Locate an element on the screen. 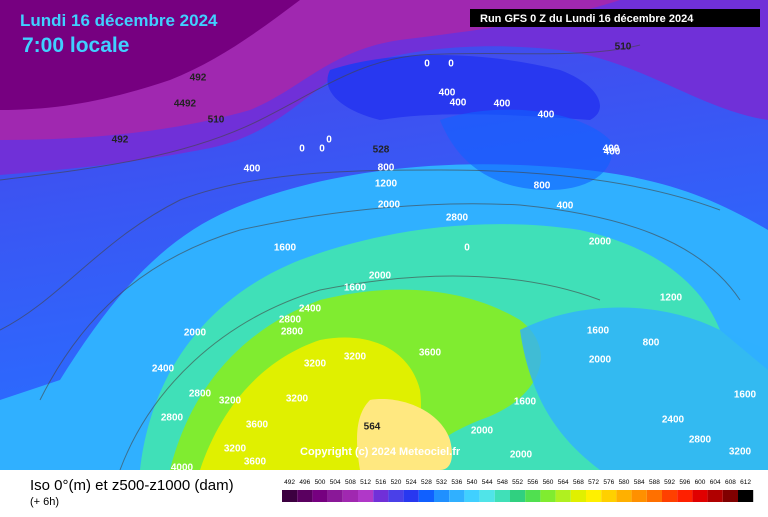 This screenshot has height=517, width=768. map-label: 4000 is located at coordinates (182, 468).